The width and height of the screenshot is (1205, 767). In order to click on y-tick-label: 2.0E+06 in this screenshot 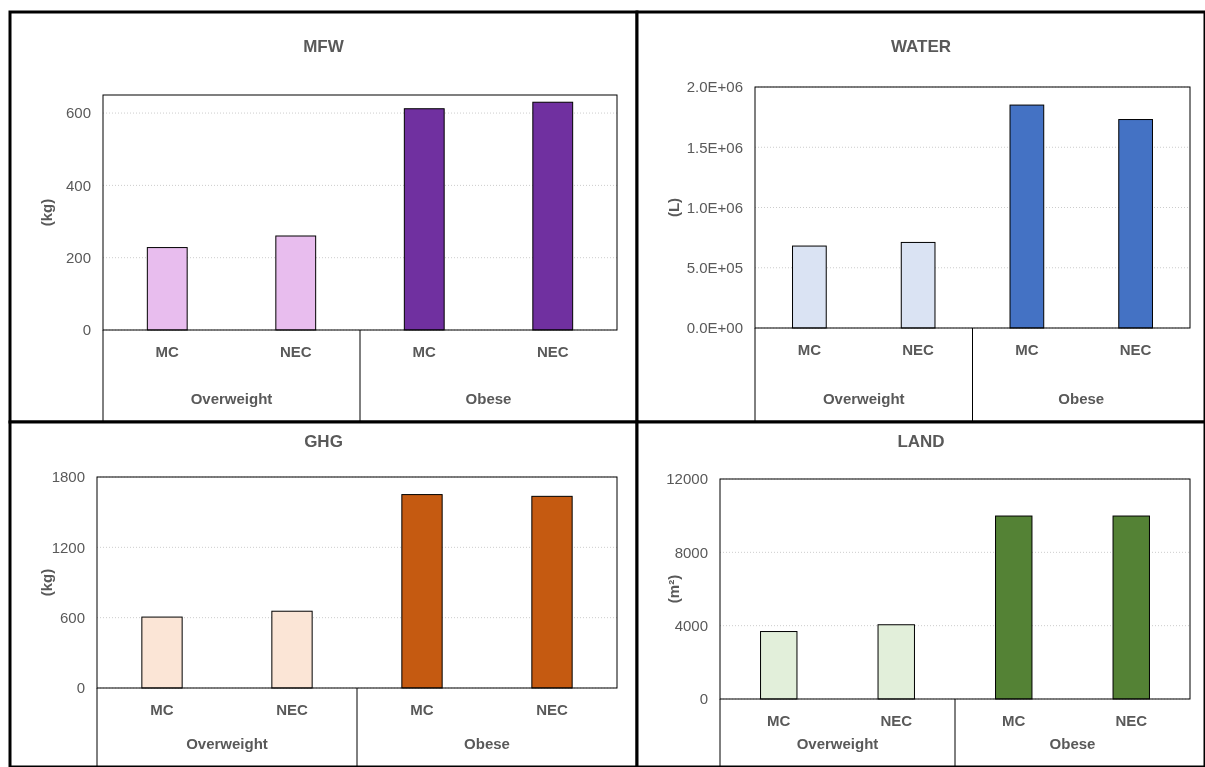, I will do `click(714, 87)`.